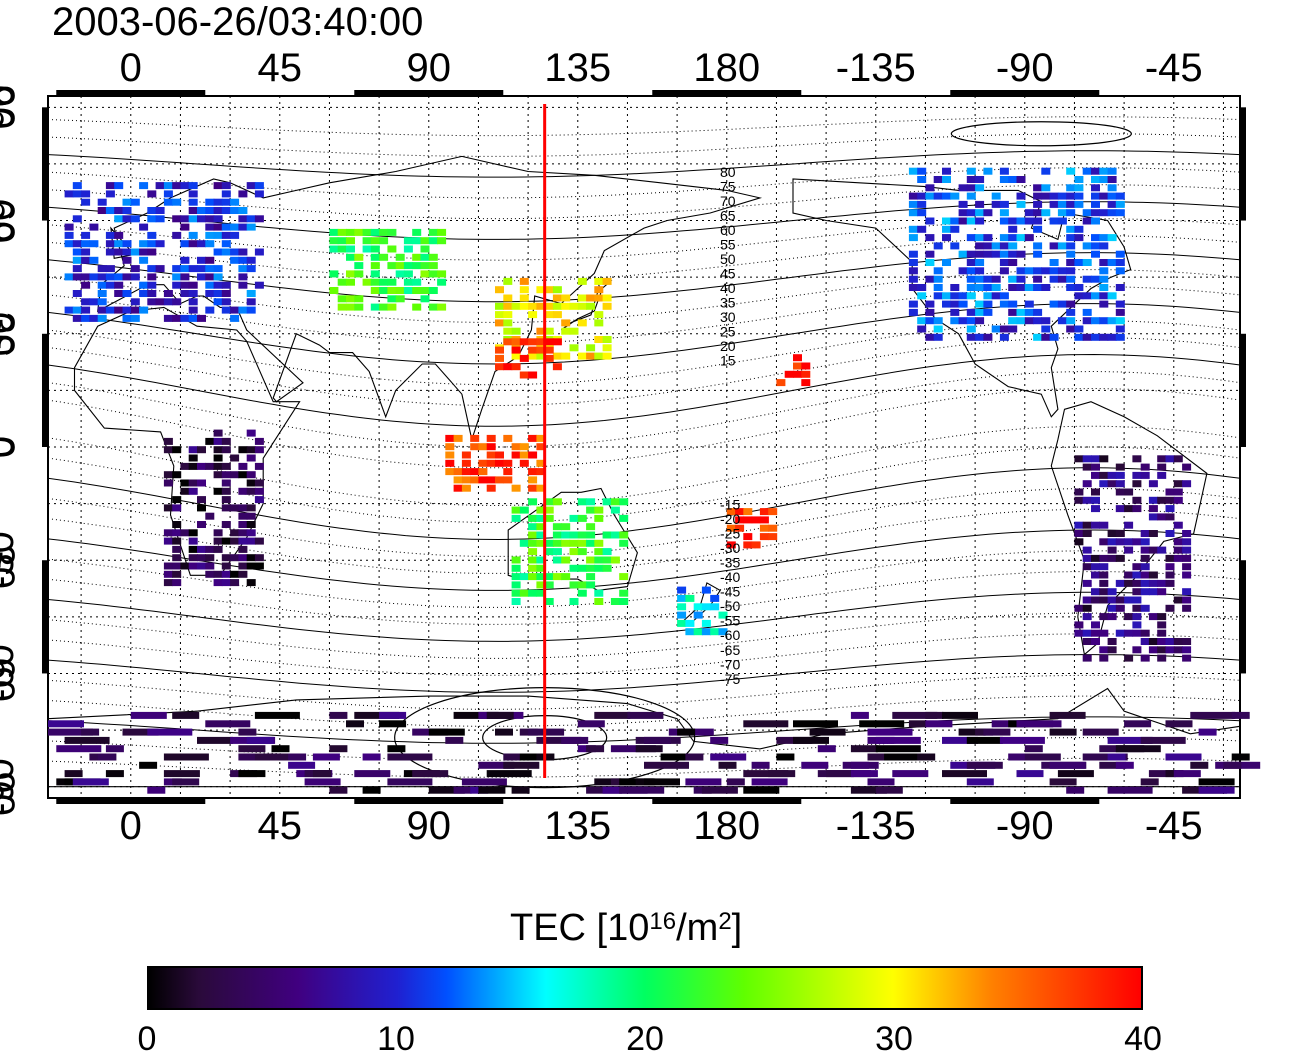 This screenshot has width=1292, height=1058. Describe the element at coordinates (1024, 826) in the screenshot. I see `x-tick-label-bottom: -90` at that location.